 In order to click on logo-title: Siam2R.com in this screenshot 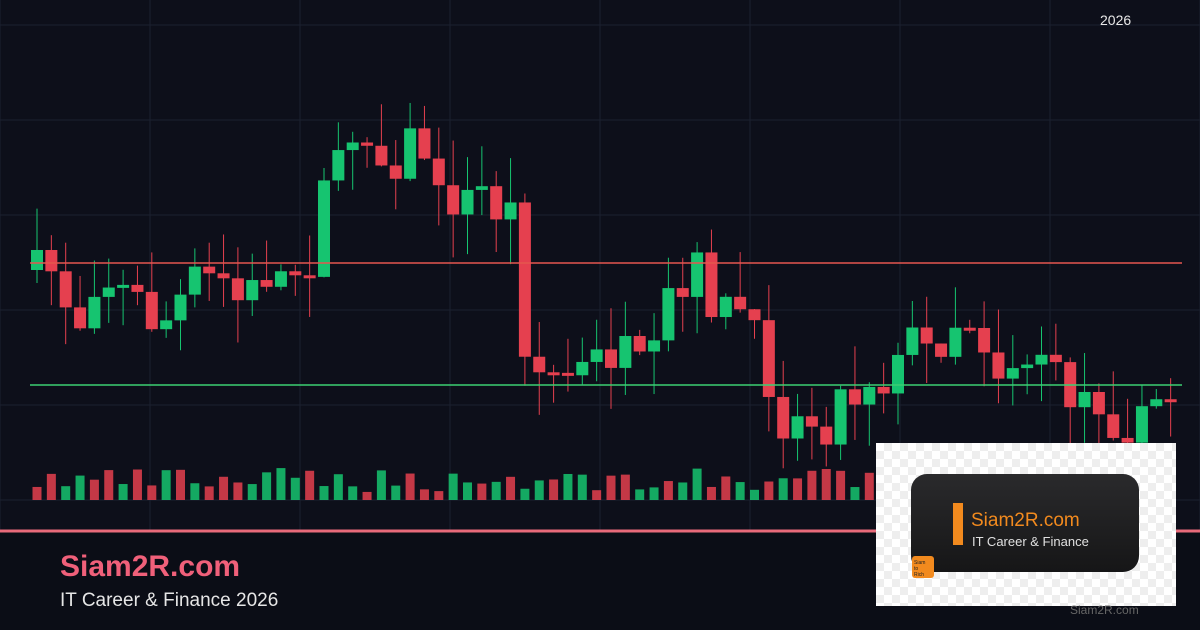, I will do `click(1025, 520)`.